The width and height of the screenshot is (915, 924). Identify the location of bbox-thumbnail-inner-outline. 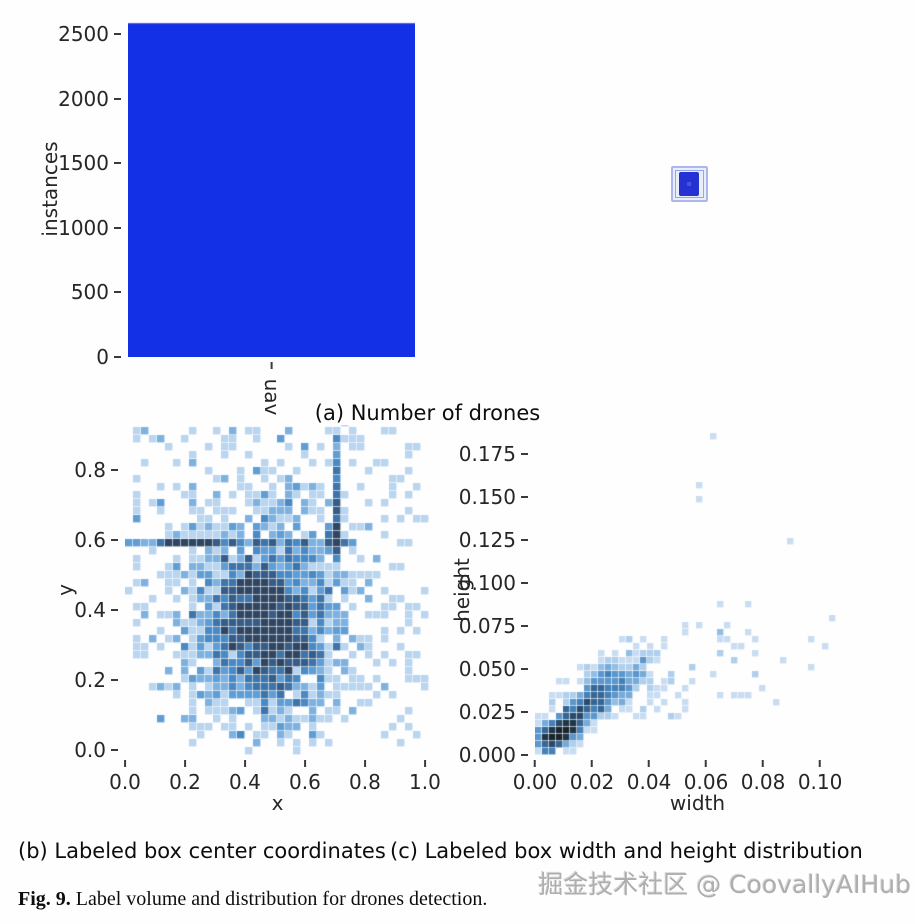
(689, 184).